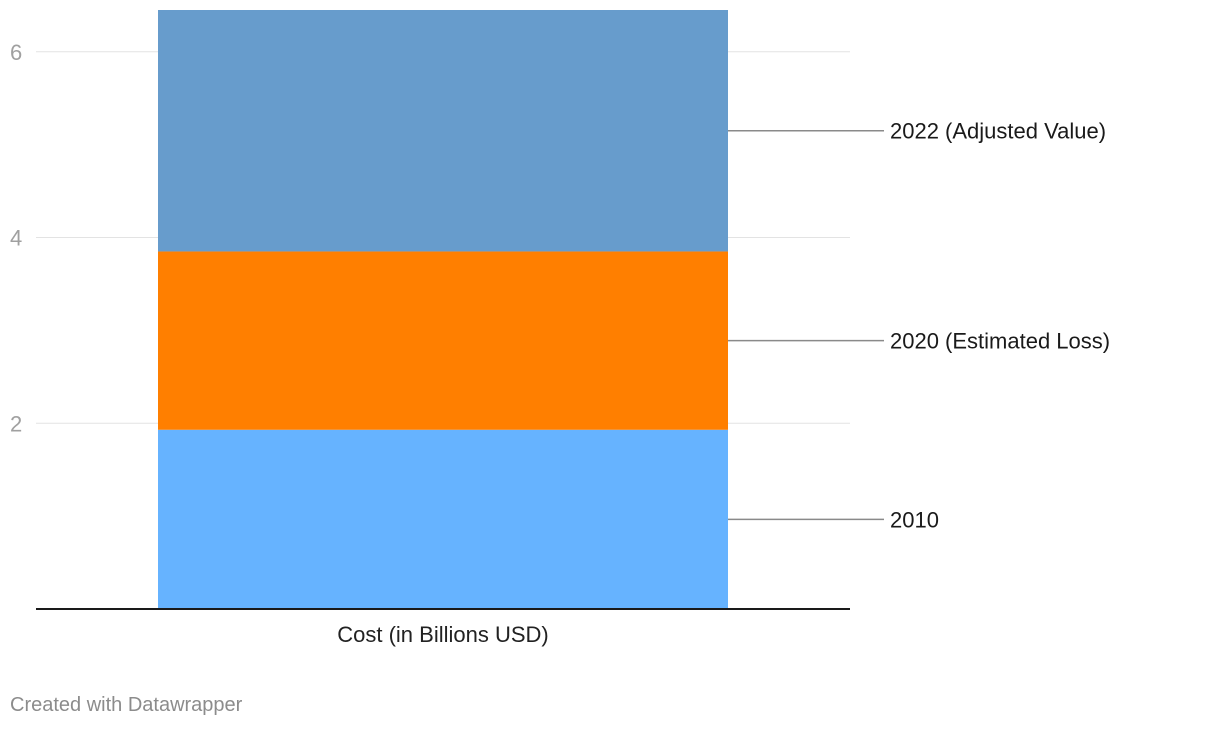  What do you see at coordinates (914, 519) in the screenshot?
I see `series-label-1: 2010` at bounding box center [914, 519].